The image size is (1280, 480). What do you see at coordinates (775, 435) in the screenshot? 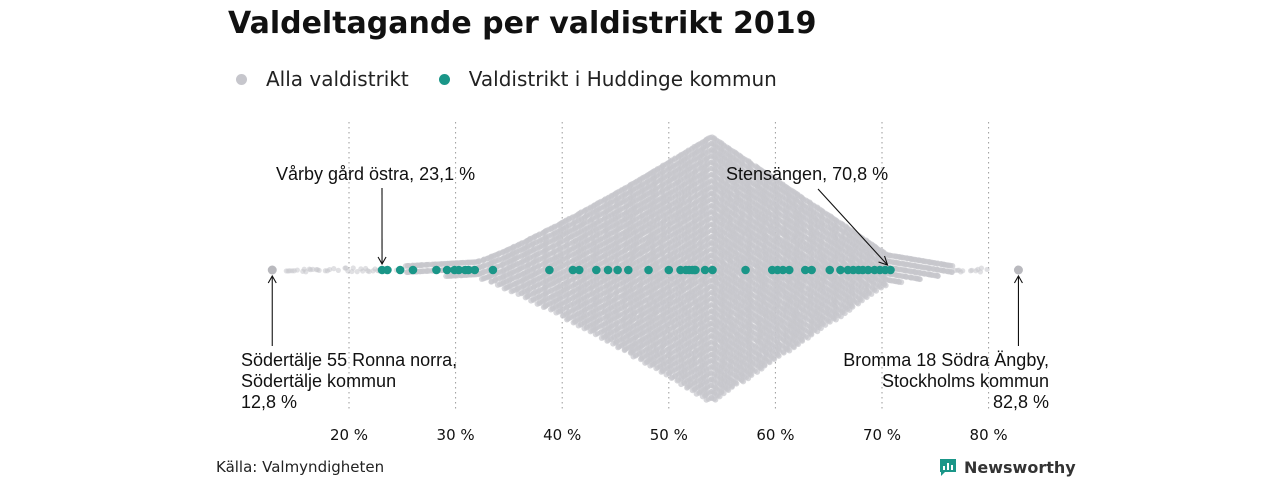
I see `x-tick-label: 60 %` at bounding box center [775, 435].